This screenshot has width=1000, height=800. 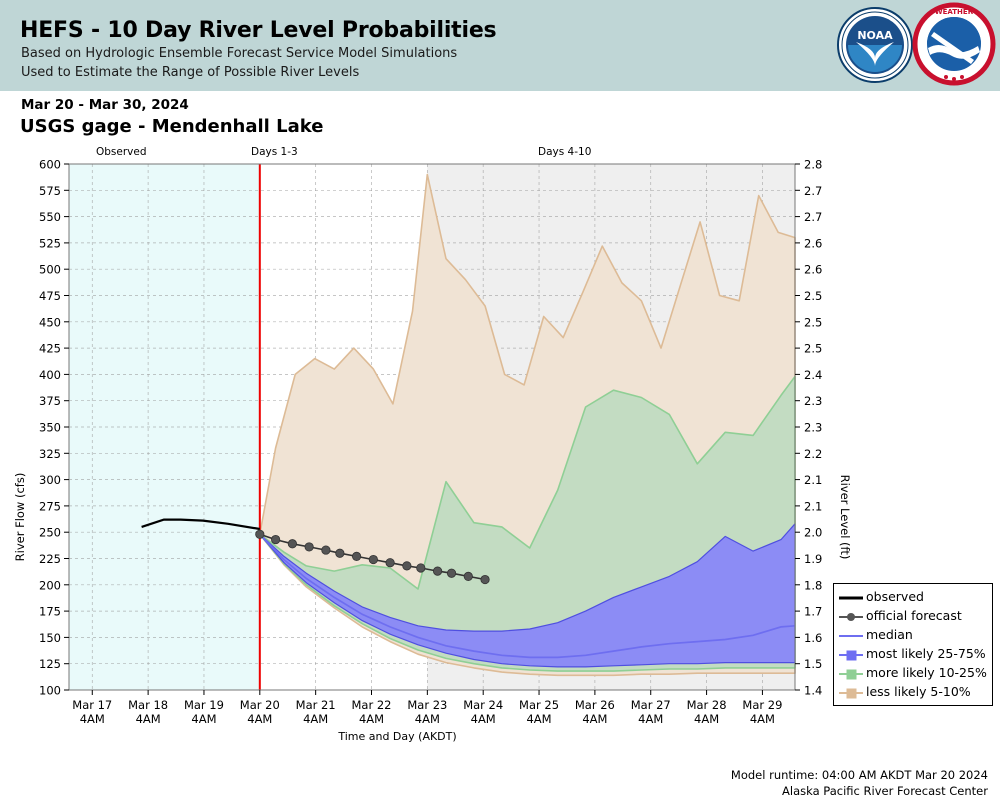 What do you see at coordinates (707, 705) in the screenshot?
I see `x-tick-label-date: Mar 28` at bounding box center [707, 705].